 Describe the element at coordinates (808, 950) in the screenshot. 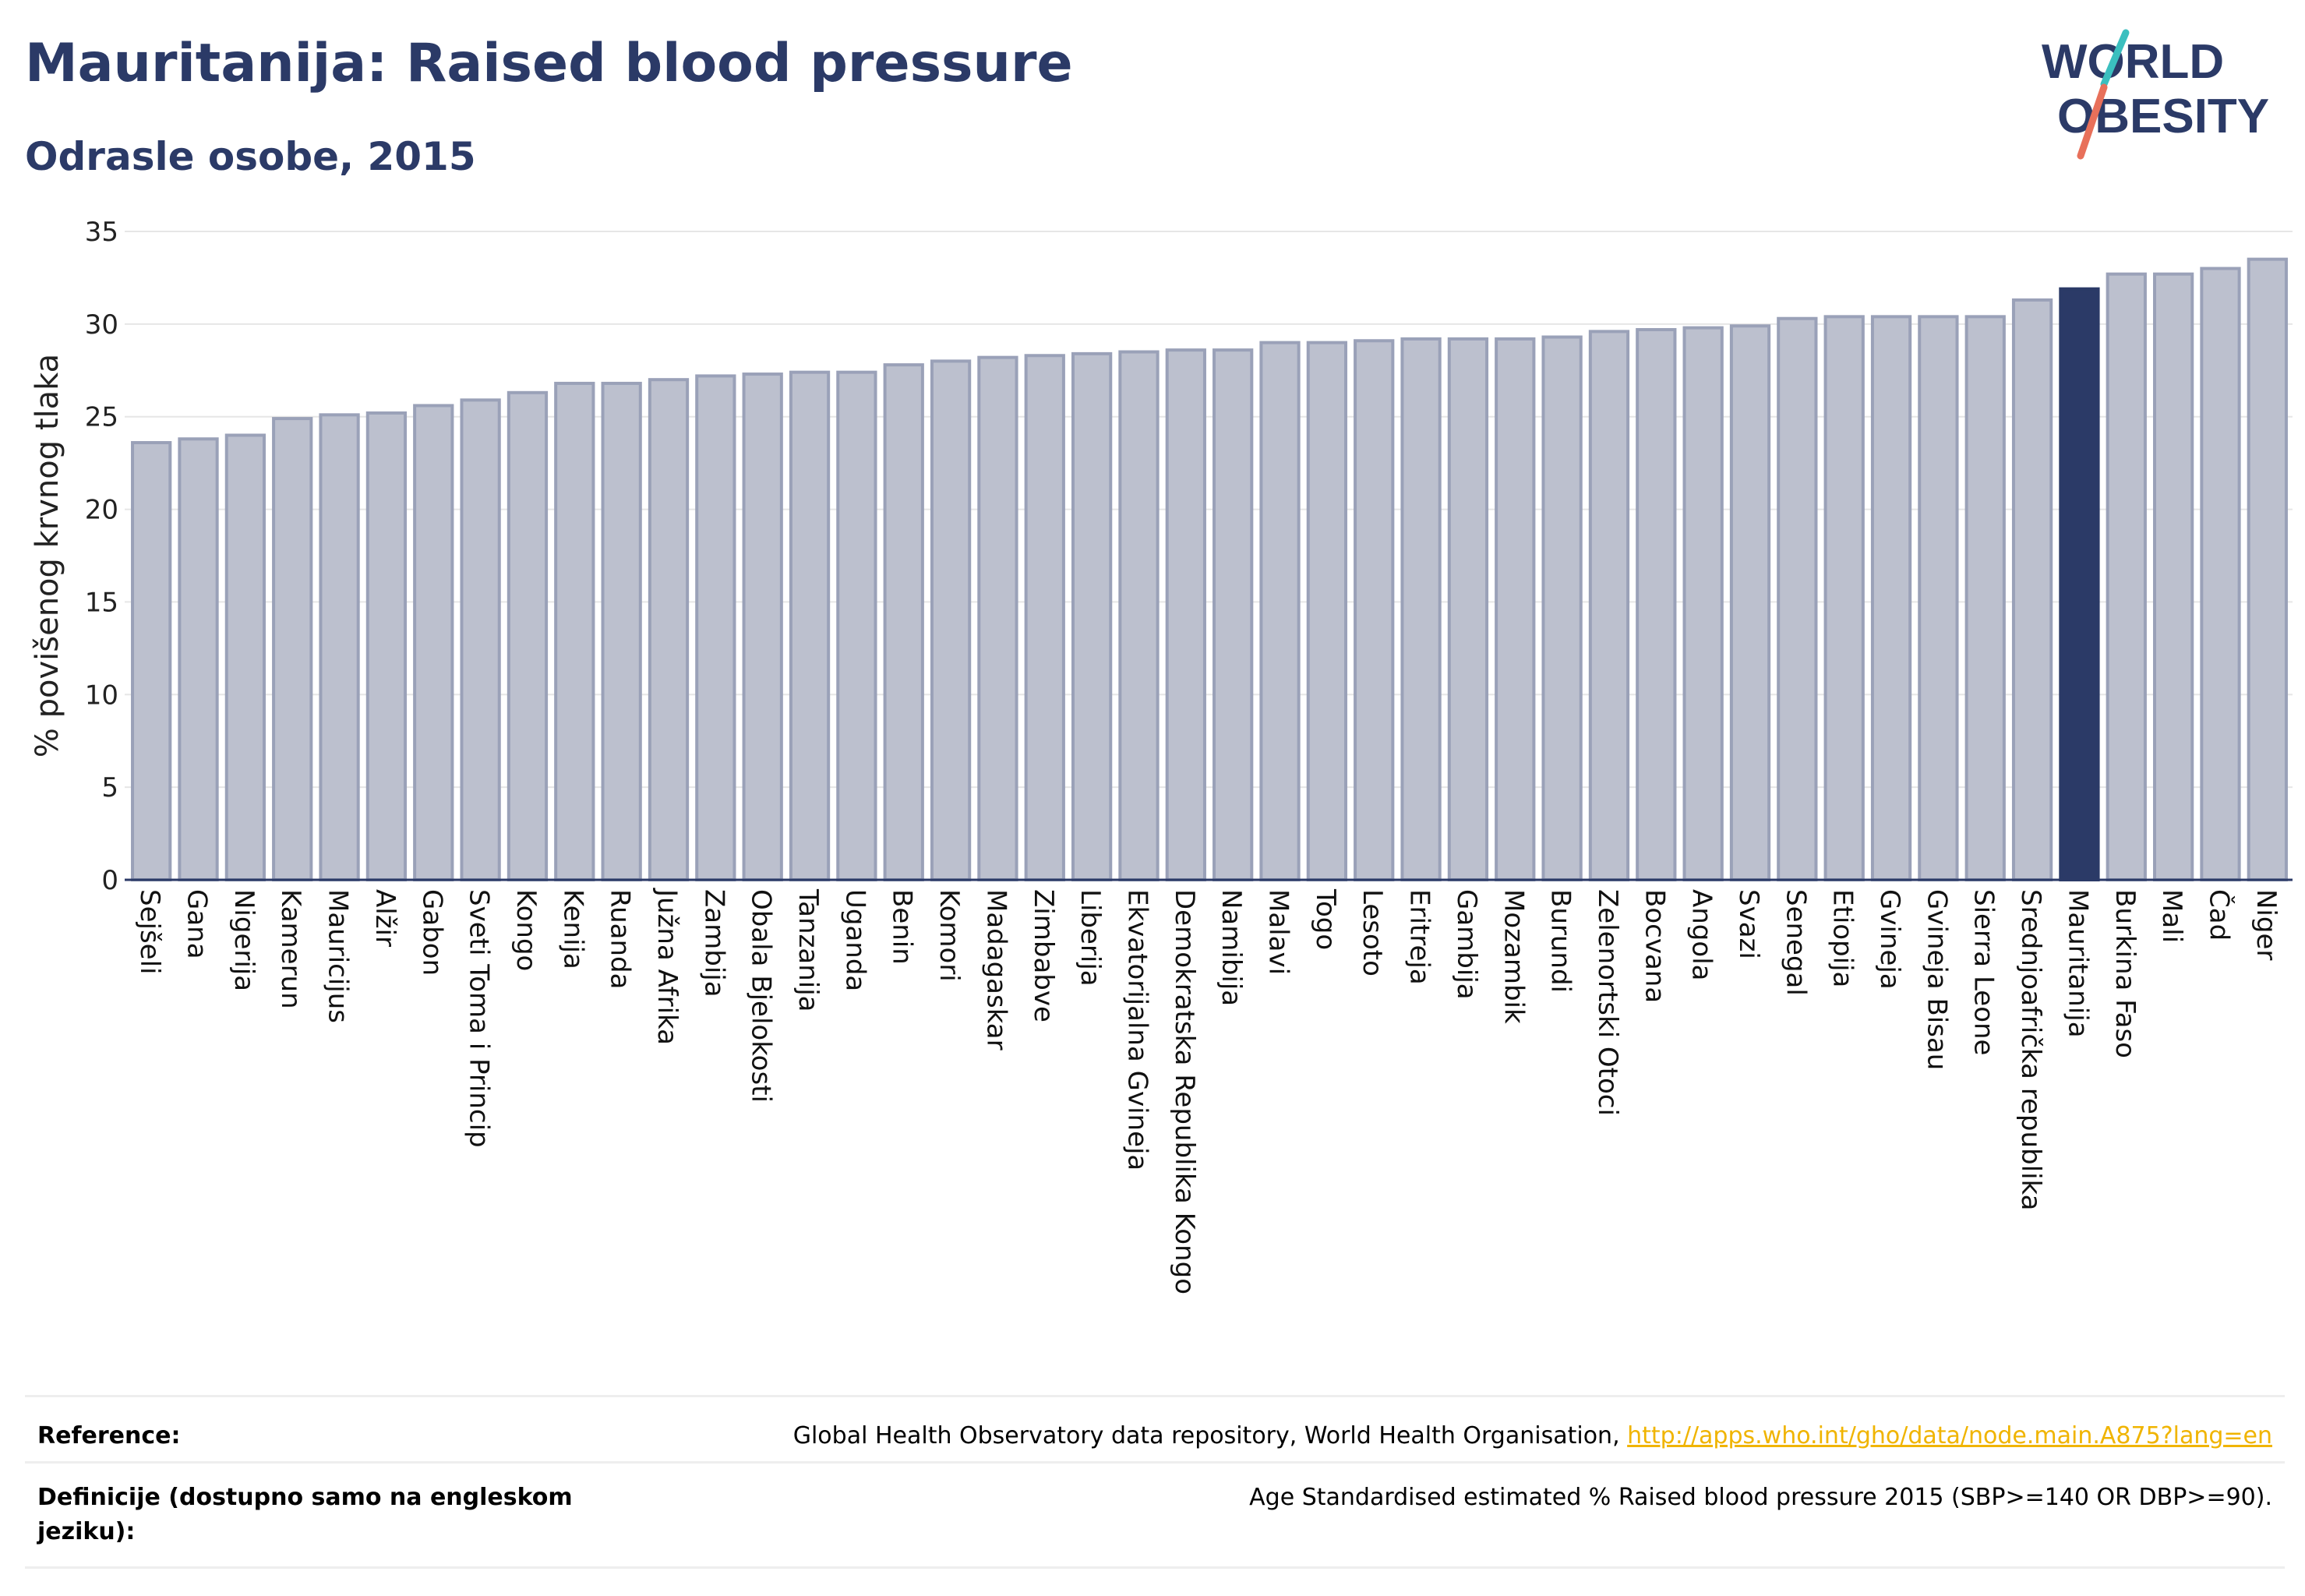

I see `x-tick-label: Tanzanija` at that location.